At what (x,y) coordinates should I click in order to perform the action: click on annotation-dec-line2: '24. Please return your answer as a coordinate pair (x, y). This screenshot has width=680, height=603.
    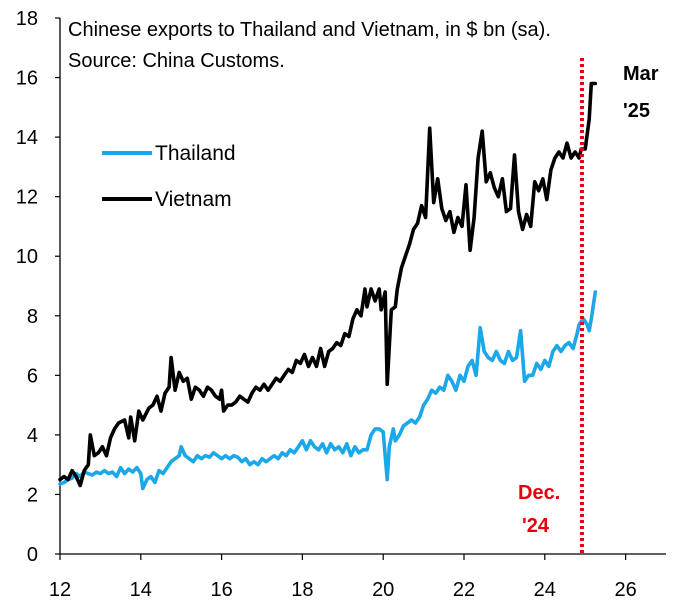
    Looking at the image, I should click on (536, 526).